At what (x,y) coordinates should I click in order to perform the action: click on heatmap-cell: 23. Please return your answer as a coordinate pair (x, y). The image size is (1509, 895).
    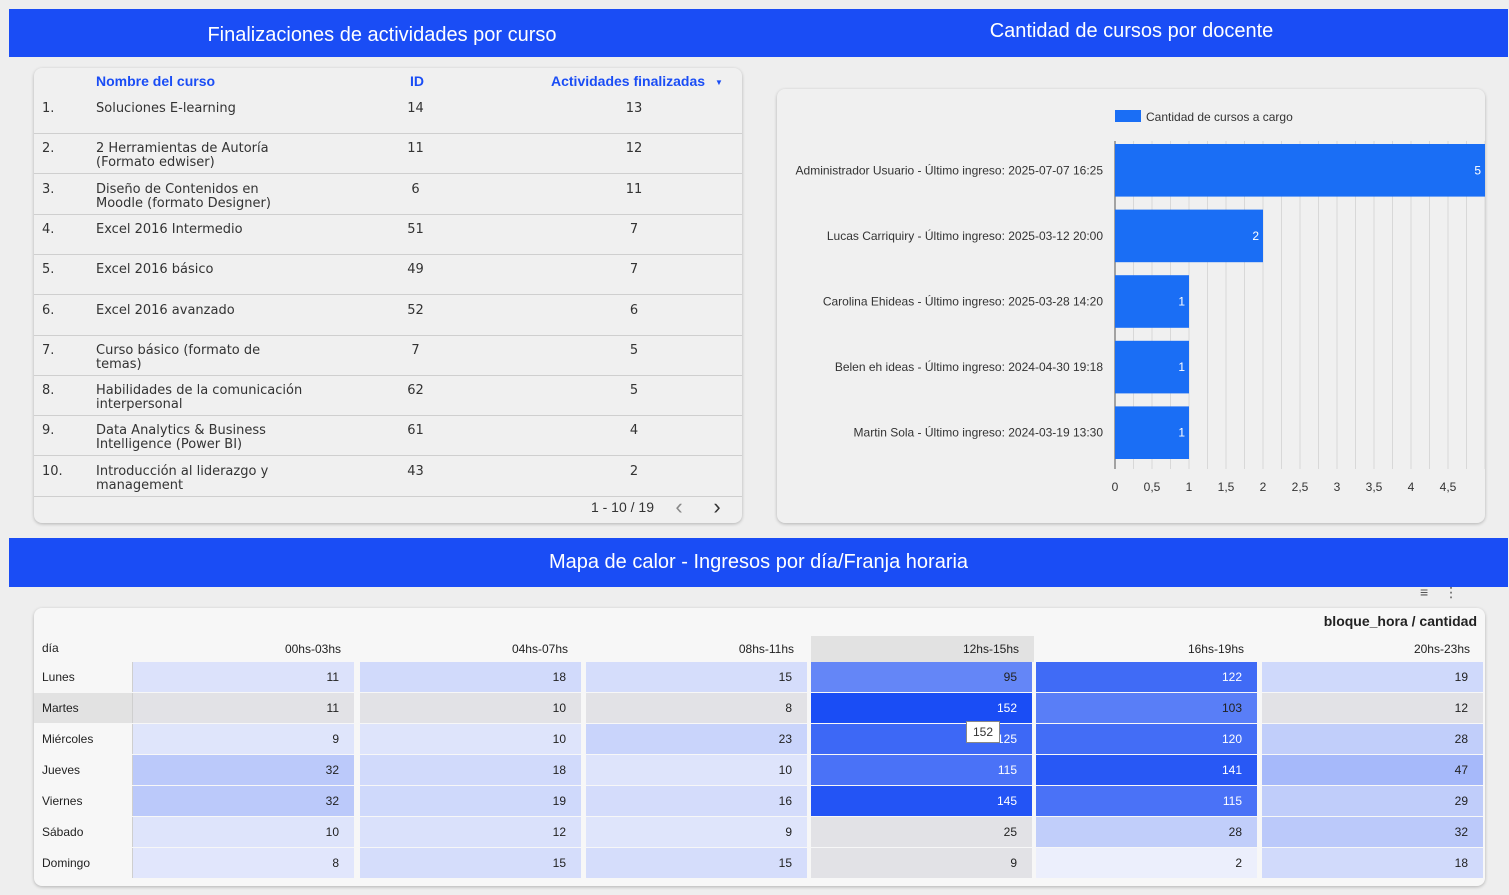
    Looking at the image, I should click on (696, 739).